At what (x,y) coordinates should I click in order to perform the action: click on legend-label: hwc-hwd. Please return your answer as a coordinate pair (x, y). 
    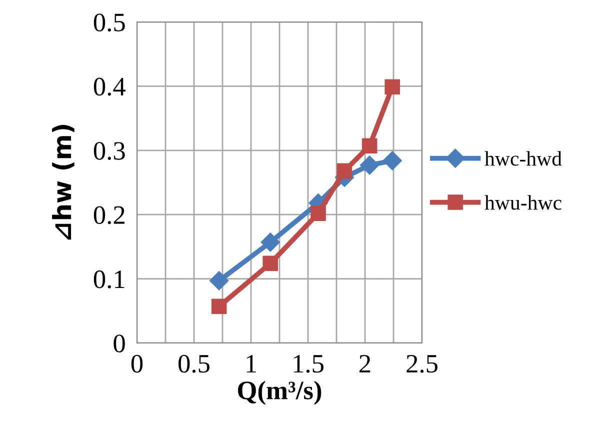
    Looking at the image, I should click on (523, 158).